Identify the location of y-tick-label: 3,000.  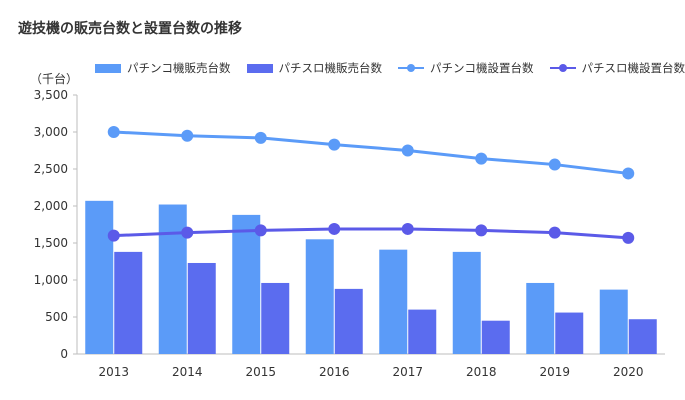
(51, 132).